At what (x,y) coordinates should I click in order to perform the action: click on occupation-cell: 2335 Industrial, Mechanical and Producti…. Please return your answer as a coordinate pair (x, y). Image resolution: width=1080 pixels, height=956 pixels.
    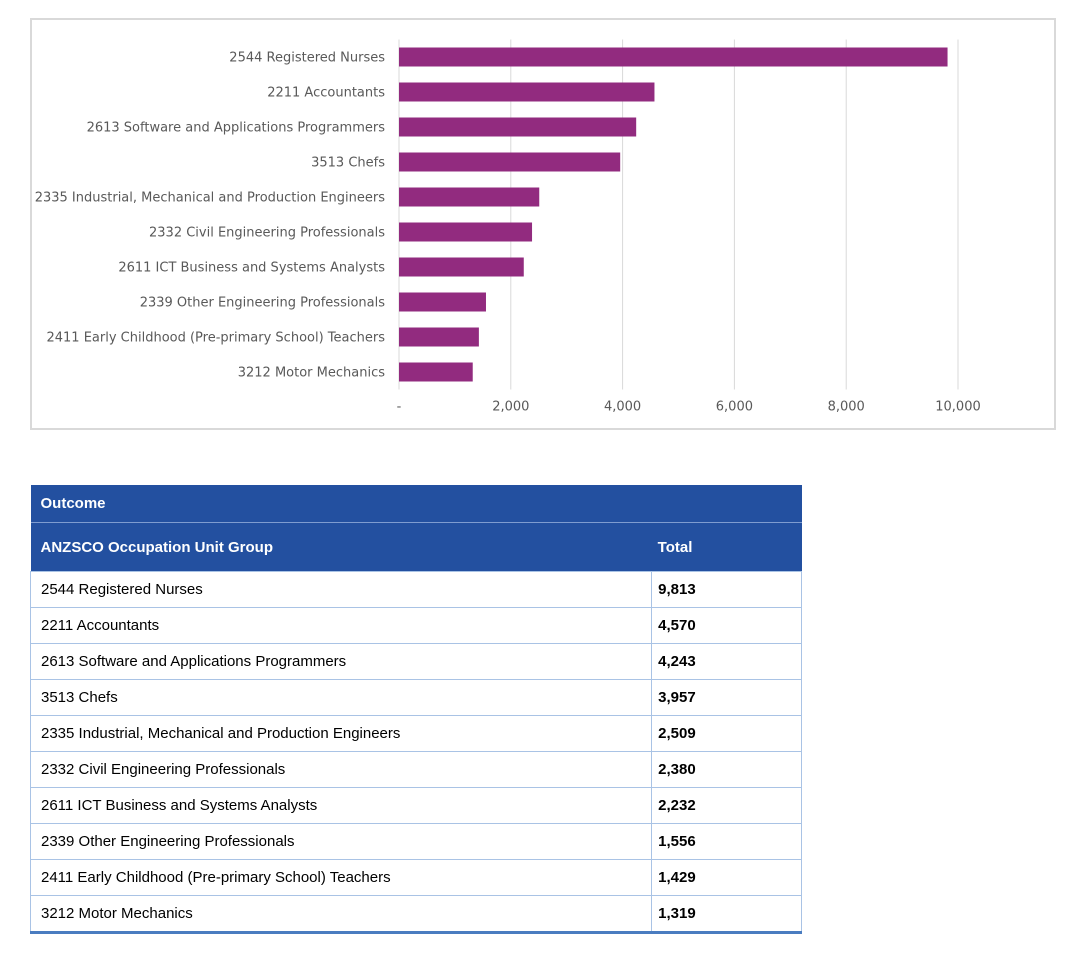
    Looking at the image, I should click on (341, 733).